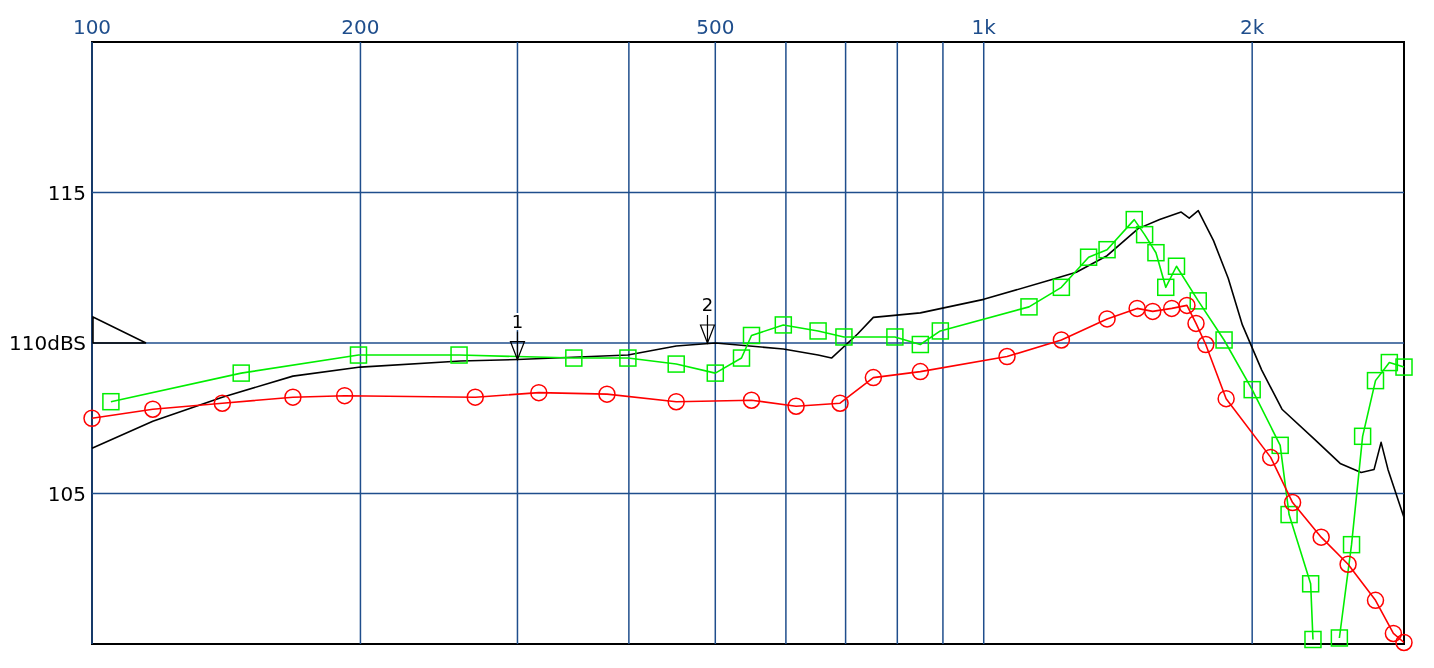 The height and width of the screenshot is (668, 1434). I want to click on annotation: 2, so click(707, 304).